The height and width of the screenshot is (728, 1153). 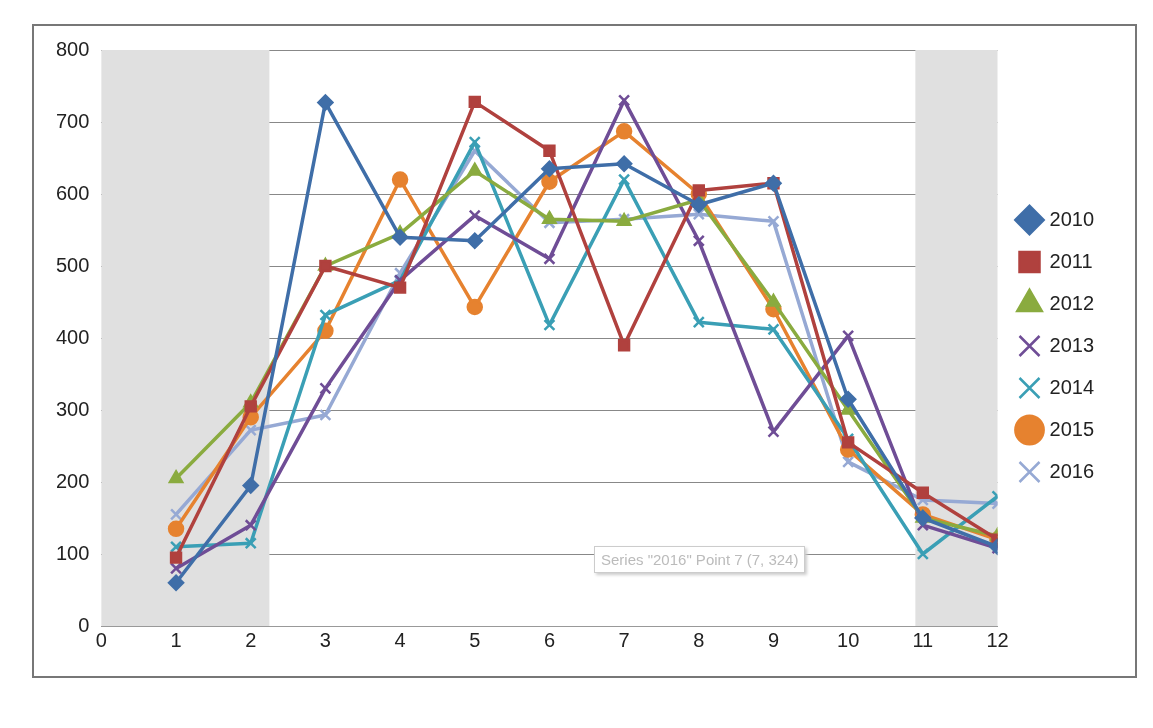 I want to click on x-tick-label: 11, so click(x=923, y=639).